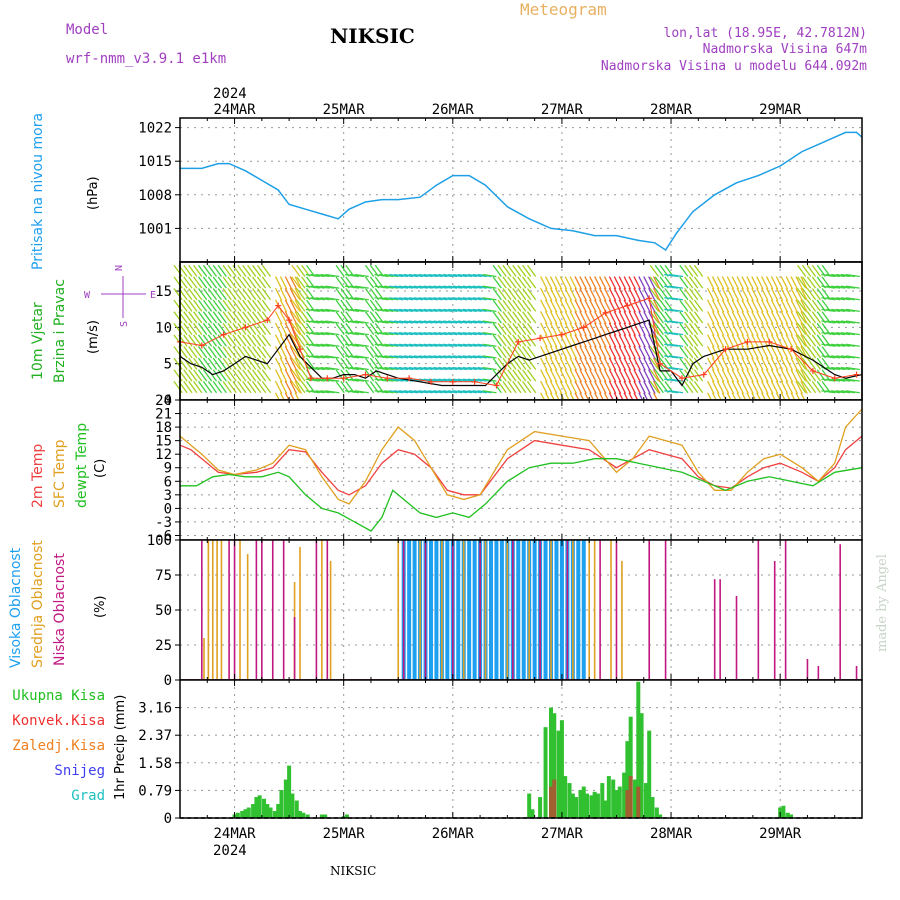 Image resolution: width=900 pixels, height=900 pixels. Describe the element at coordinates (60, 609) in the screenshot. I see `cloud-ylabel-low: Niska Oblacnost` at that location.